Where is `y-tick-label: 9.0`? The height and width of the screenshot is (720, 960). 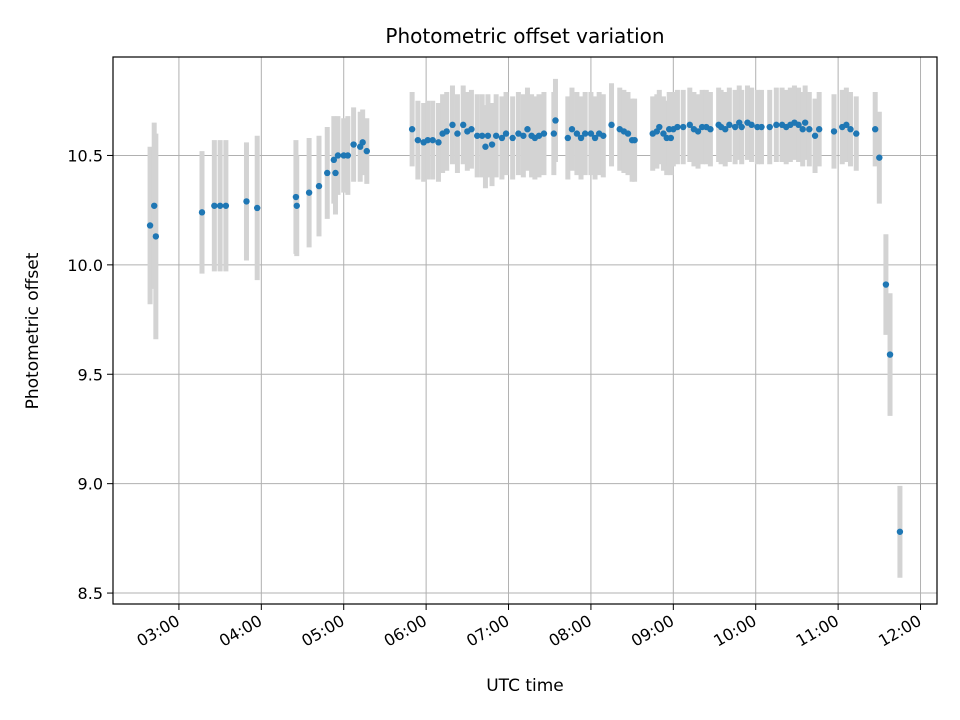 y-tick-label: 9.0 is located at coordinates (90, 484).